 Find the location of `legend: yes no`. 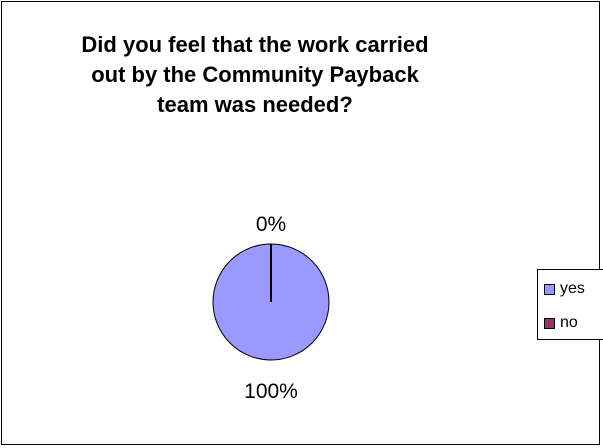

legend: yes no is located at coordinates (570, 304).